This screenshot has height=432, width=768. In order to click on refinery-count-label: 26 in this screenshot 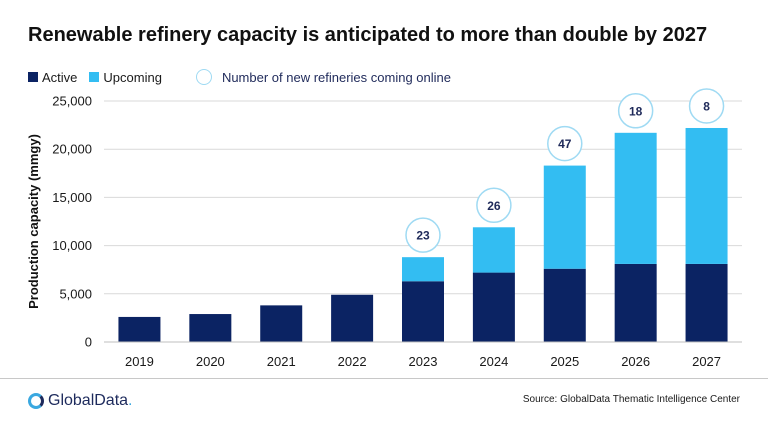, I will do `click(494, 206)`.